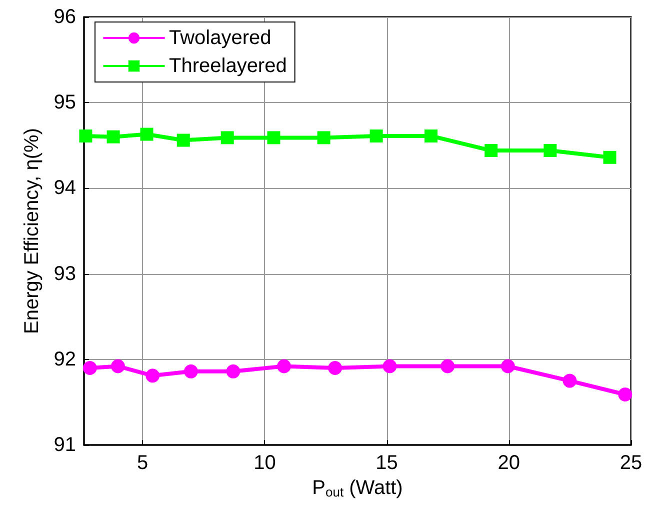 This screenshot has width=647, height=524. Describe the element at coordinates (65, 359) in the screenshot. I see `y-tick-label: 92` at that location.